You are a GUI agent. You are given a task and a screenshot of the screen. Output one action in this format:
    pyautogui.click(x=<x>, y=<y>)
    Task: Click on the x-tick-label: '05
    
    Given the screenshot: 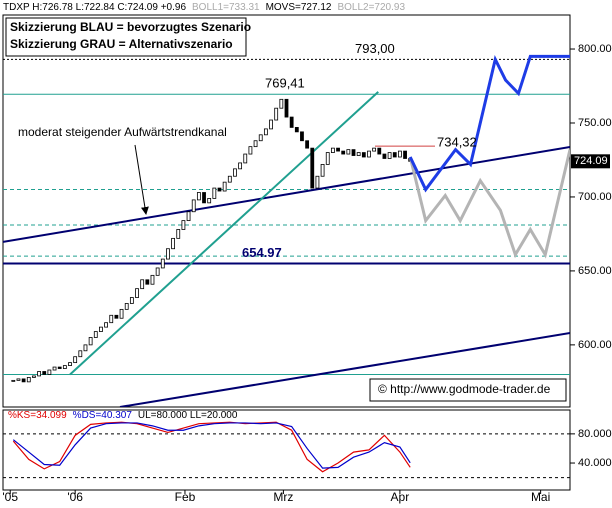 What is the action you would take?
    pyautogui.click(x=10, y=497)
    